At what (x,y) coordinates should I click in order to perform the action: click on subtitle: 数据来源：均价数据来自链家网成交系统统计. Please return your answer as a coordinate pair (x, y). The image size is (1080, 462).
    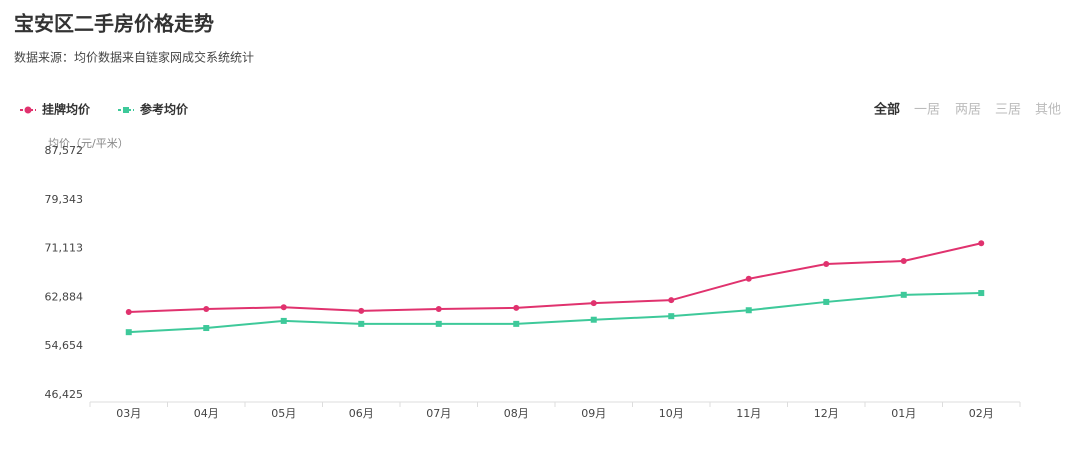
    Looking at the image, I should click on (134, 57).